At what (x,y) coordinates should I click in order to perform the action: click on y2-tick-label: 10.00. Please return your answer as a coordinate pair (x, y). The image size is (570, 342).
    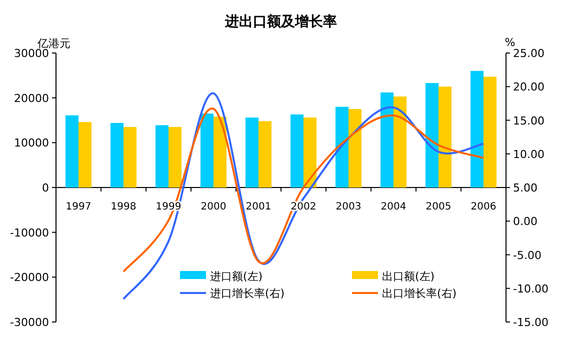
    Looking at the image, I should click on (528, 154).